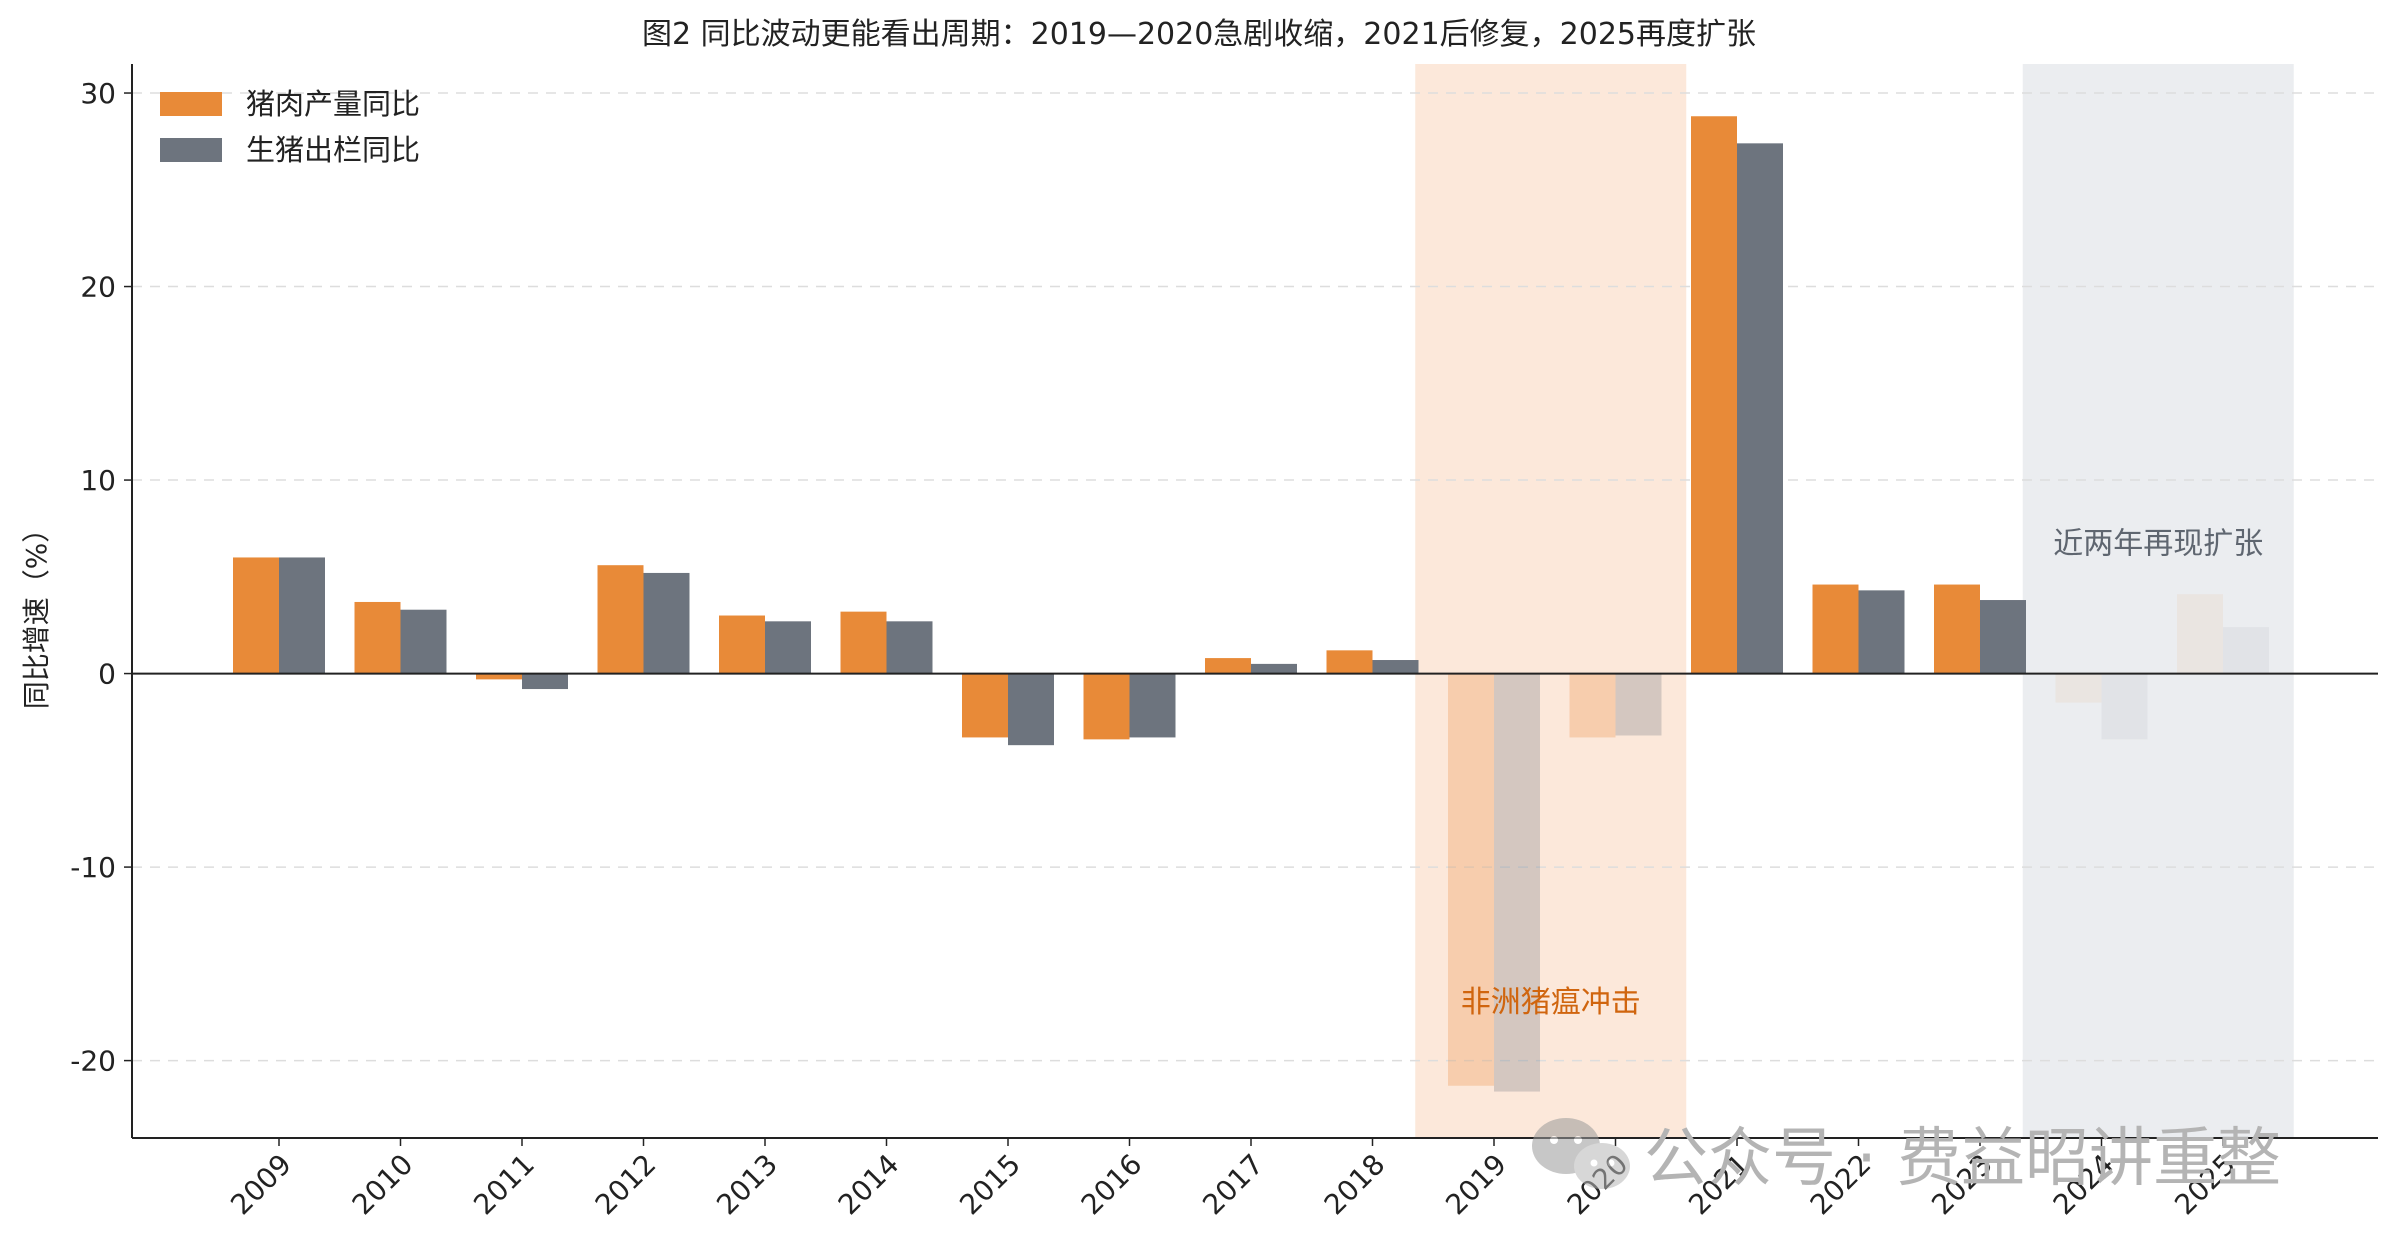  Describe the element at coordinates (333, 150) in the screenshot. I see `legend-label-hog-slaughter: 生猪出栏同比` at that location.